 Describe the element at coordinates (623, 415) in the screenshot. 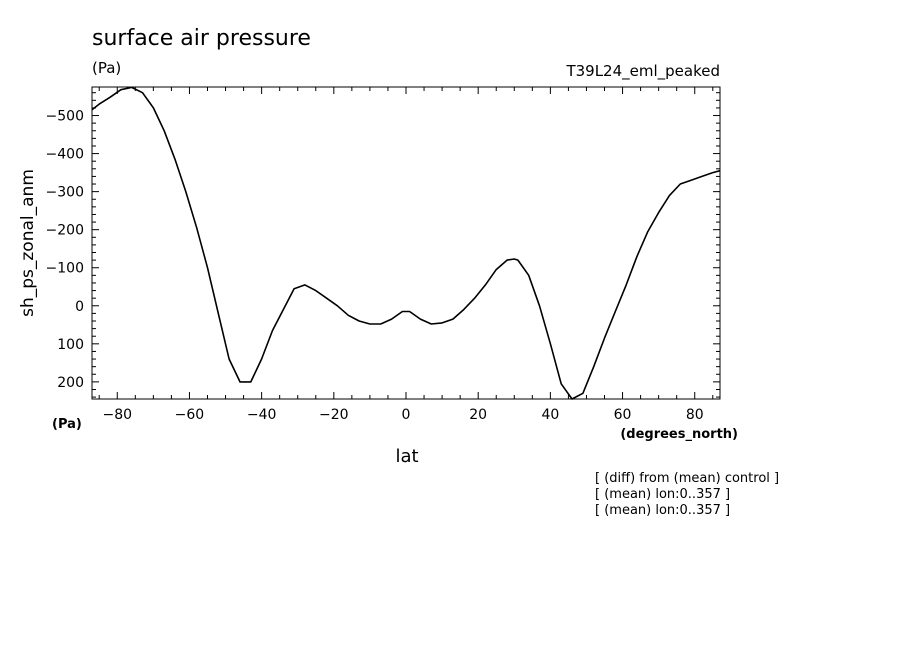

I see `x-tick-label: 60` at that location.